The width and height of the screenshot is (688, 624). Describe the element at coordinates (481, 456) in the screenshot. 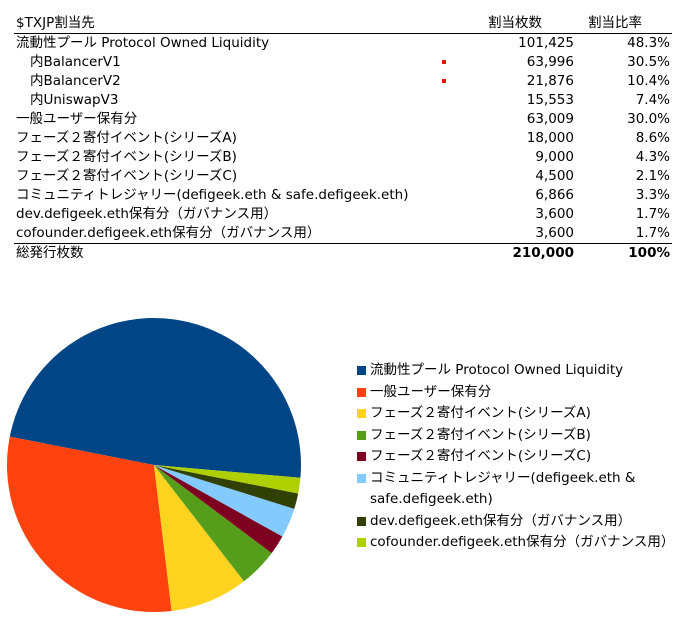

I see `legend-label: フェーズ２寄付イベント(シリーズC)` at that location.